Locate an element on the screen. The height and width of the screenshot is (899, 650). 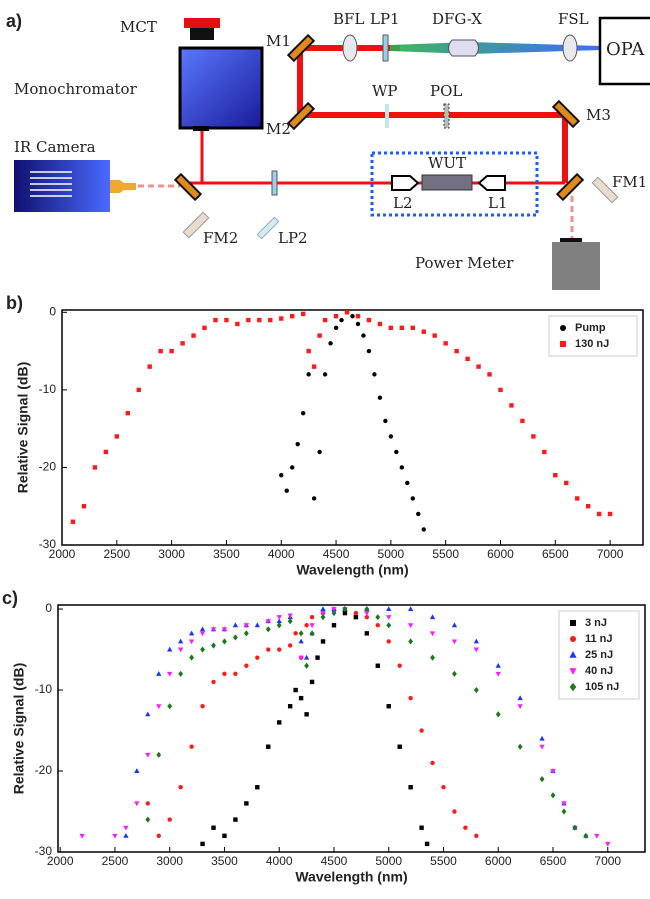
label: DFG-X is located at coordinates (457, 19).